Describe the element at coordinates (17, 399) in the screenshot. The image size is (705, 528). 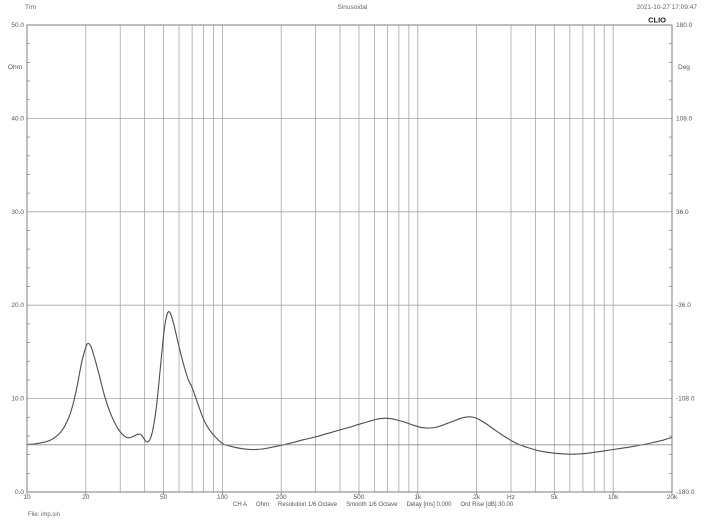
I see `y-left-tick-label: 10.0` at that location.